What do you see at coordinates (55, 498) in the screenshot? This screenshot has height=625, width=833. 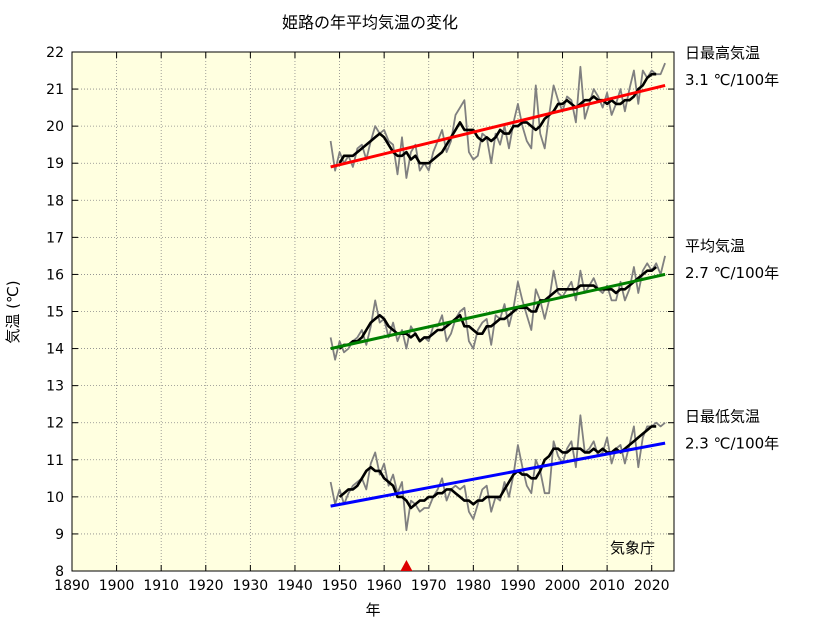 I see `y-tick-label: 10` at bounding box center [55, 498].